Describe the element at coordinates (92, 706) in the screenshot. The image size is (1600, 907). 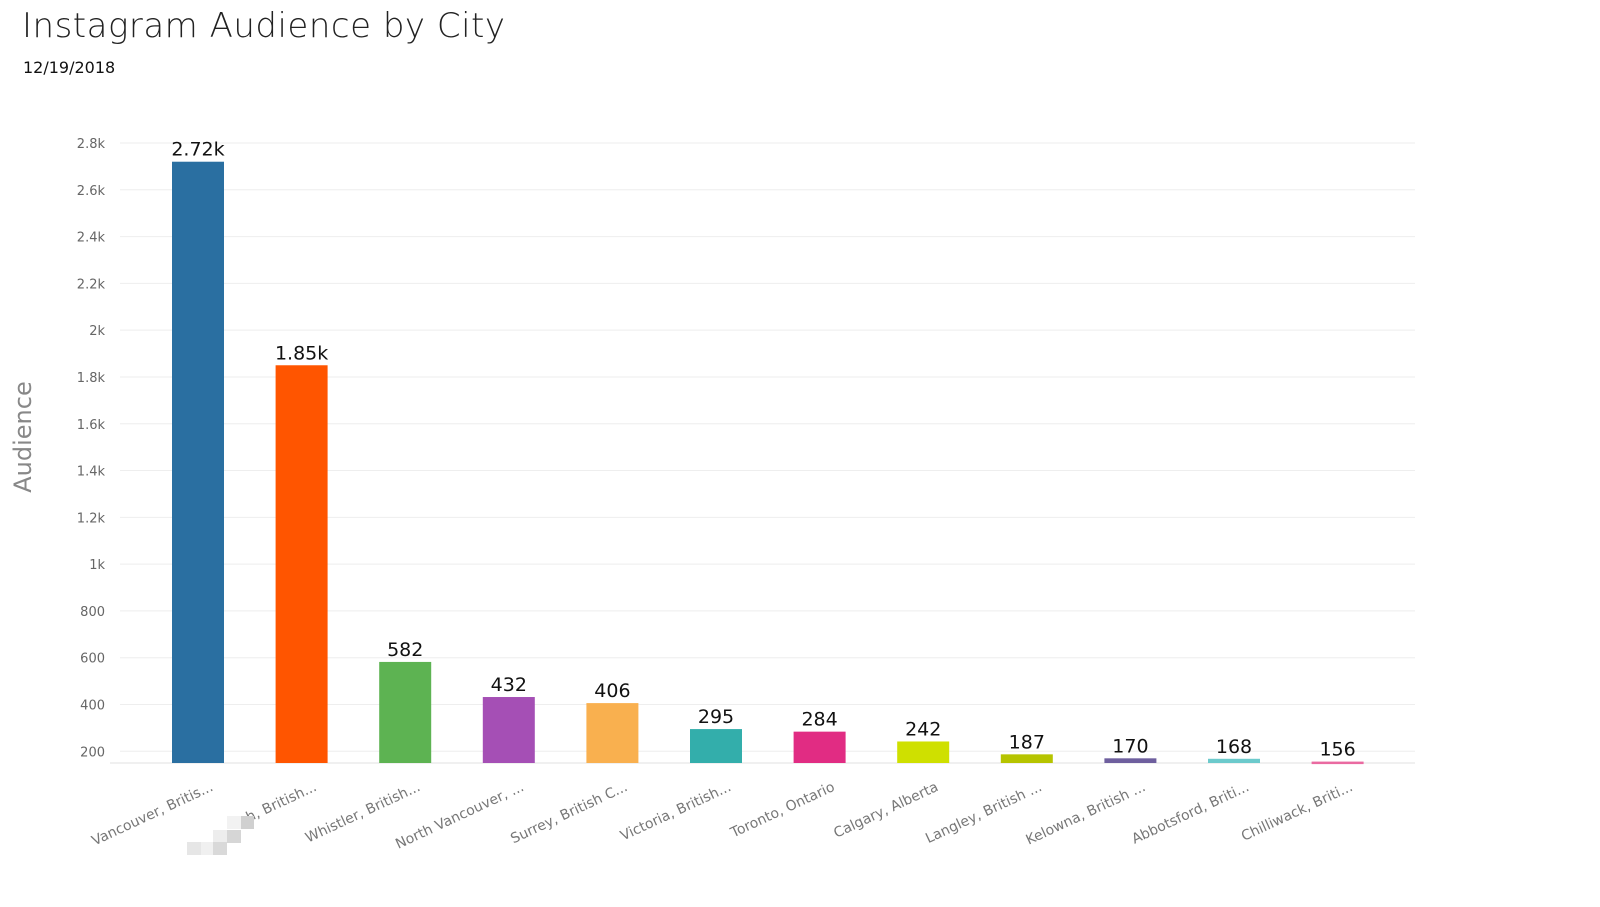
I see `y-tick-label: 400` at that location.